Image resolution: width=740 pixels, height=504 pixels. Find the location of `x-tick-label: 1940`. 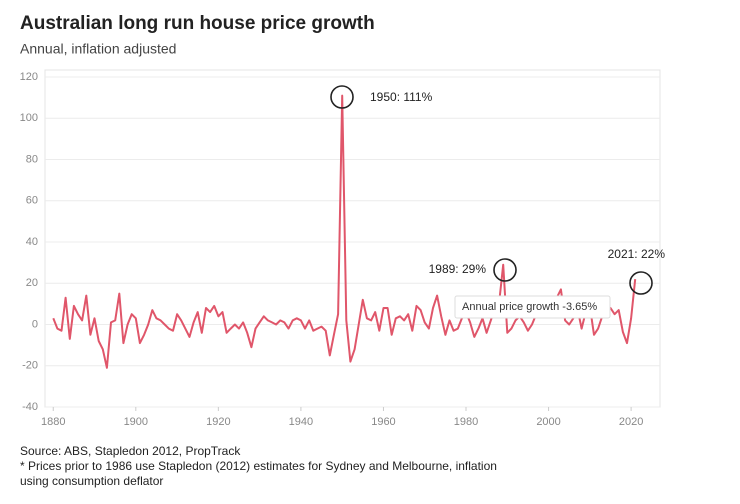

x-tick-label: 1940 is located at coordinates (301, 422).